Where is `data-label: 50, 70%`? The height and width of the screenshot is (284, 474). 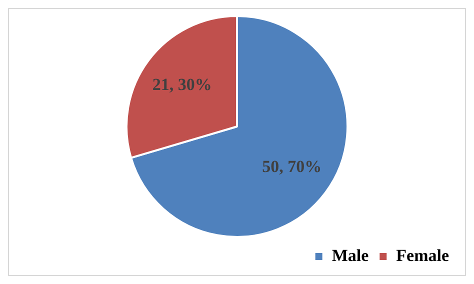 data-label: 50, 70% is located at coordinates (292, 166).